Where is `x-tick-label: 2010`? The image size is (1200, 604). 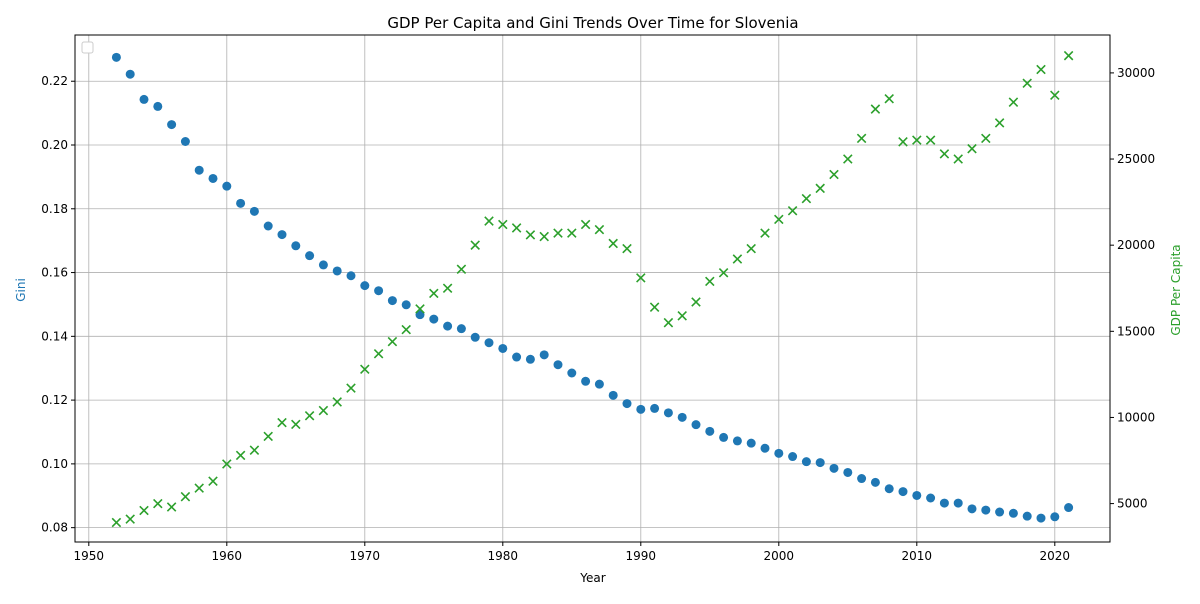 x-tick-label: 2010 is located at coordinates (917, 556).